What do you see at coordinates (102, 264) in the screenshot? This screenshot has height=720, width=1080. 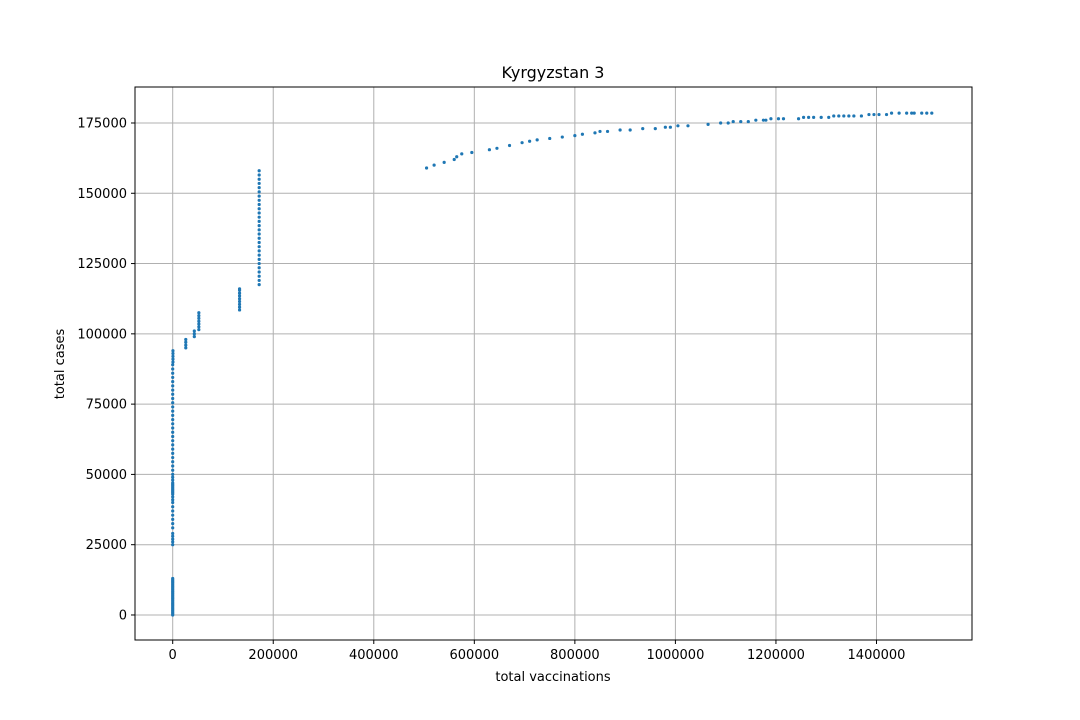 I see `y-tick-label: 125000` at bounding box center [102, 264].